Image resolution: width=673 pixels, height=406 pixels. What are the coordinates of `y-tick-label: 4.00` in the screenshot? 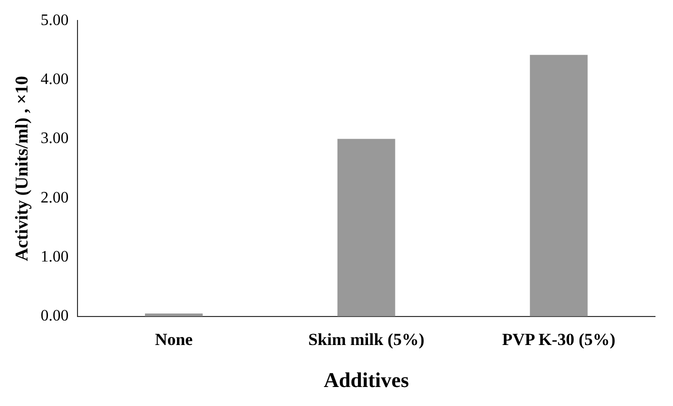 It's located at (54, 79).